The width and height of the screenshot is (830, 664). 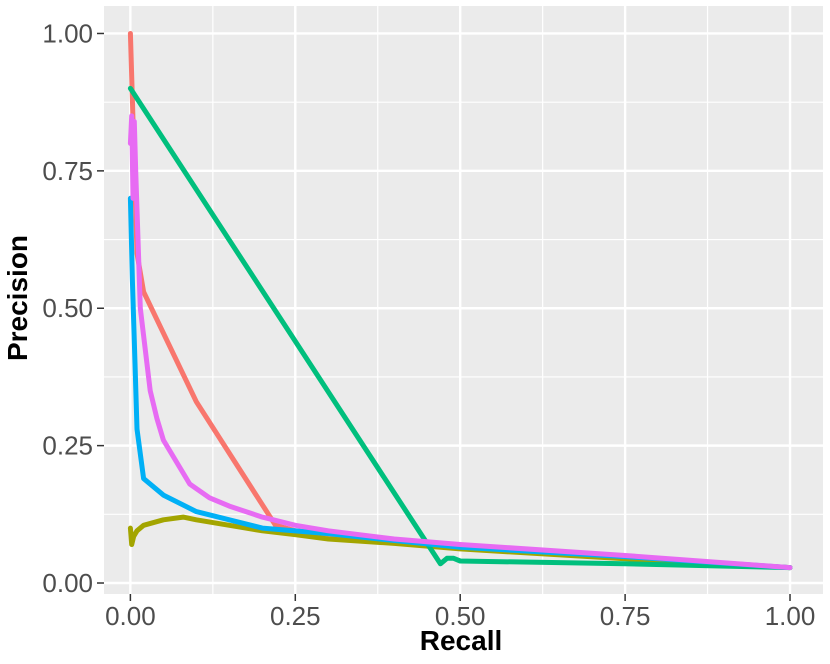 I want to click on x-tick-label-2: 0.50, so click(x=460, y=616).